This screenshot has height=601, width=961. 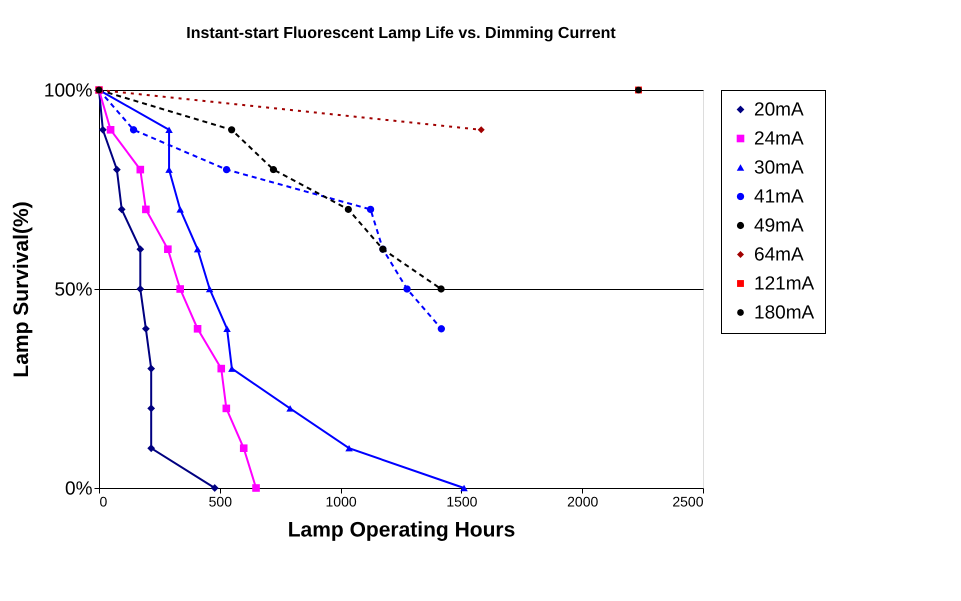 What do you see at coordinates (220, 502) in the screenshot?
I see `x-tick-label: 500` at bounding box center [220, 502].